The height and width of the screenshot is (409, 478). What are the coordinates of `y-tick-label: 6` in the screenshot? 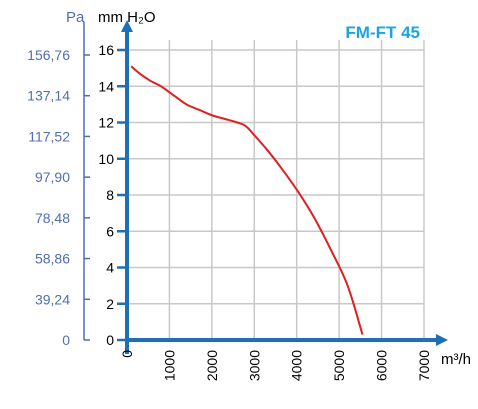 It's located at (110, 231).